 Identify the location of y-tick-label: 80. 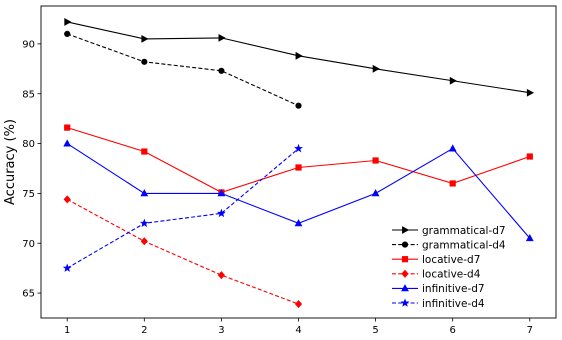
(28, 144).